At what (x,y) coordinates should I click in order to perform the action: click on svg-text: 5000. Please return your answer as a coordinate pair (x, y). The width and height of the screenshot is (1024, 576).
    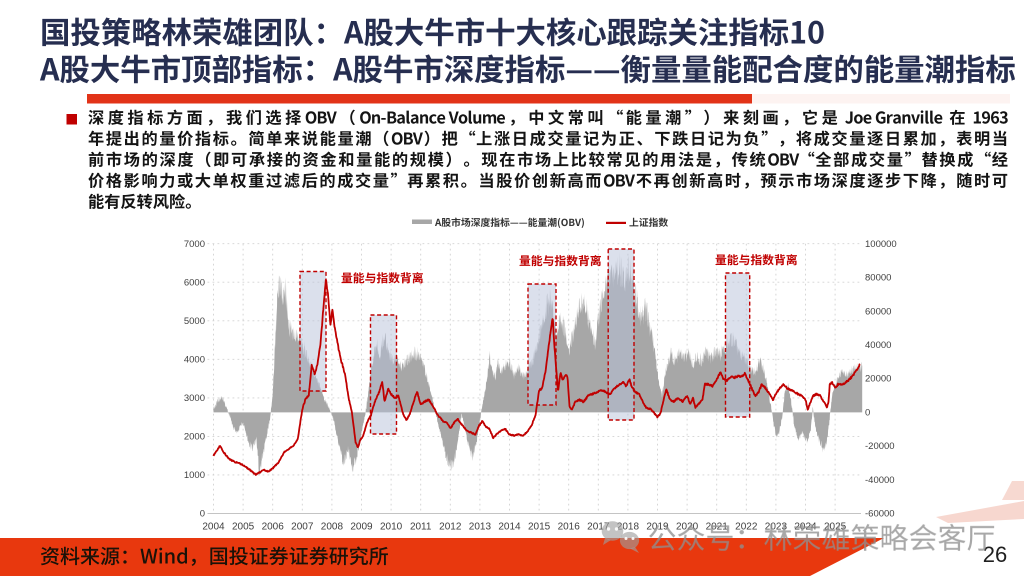
    Looking at the image, I should click on (194, 321).